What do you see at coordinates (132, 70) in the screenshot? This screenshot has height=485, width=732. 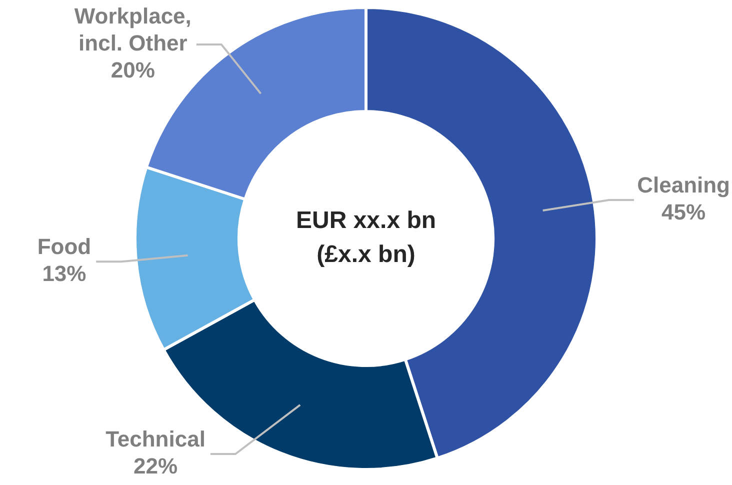 I see `data-label: 20%` at bounding box center [132, 70].